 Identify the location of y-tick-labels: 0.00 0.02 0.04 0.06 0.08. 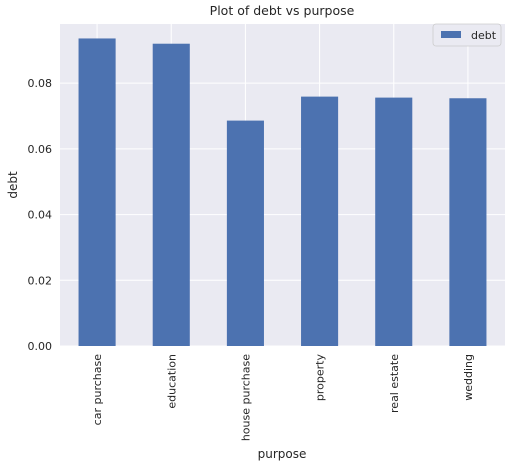
(40, 215).